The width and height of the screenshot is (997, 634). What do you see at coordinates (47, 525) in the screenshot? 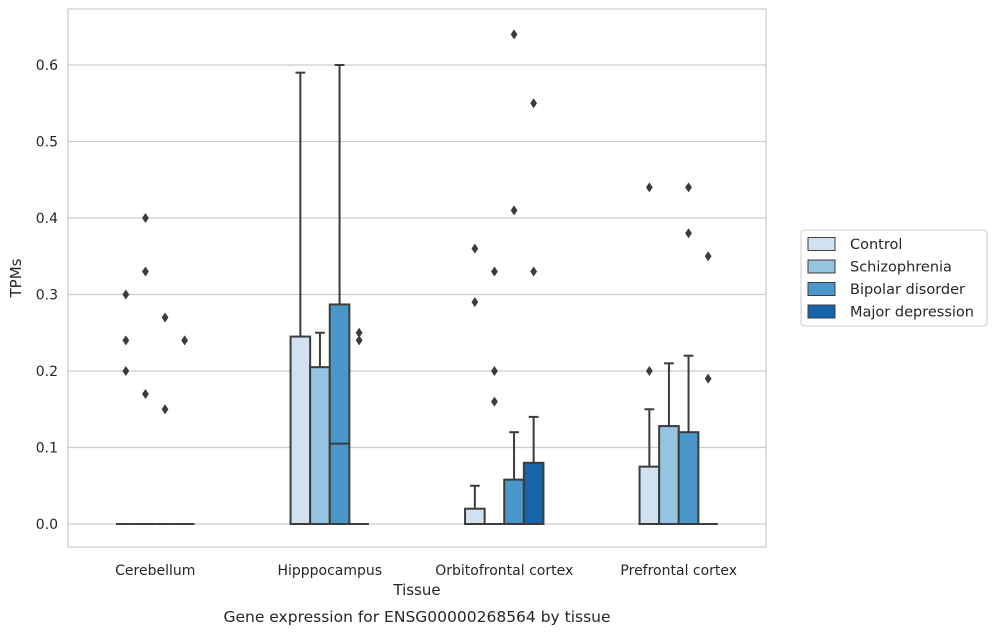
I see `y-tick-label: 0.0` at bounding box center [47, 525].